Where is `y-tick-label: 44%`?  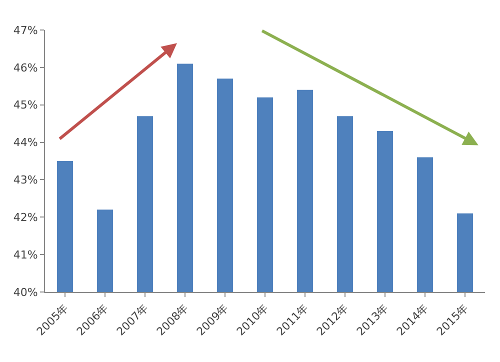
y-tick-label: 44% is located at coordinates (25, 143).